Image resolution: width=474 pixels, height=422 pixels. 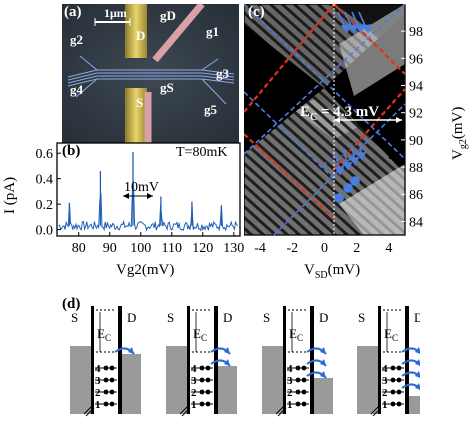 I want to click on gate-g1-label: g1, so click(x=212, y=31).